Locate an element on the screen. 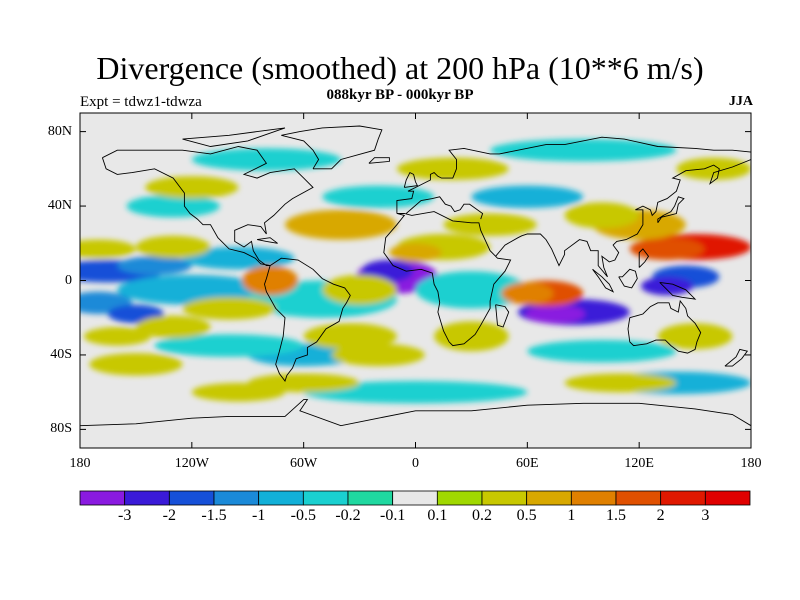 Image resolution: width=800 pixels, height=600 pixels. lon-tick-label: 0 is located at coordinates (415, 463).